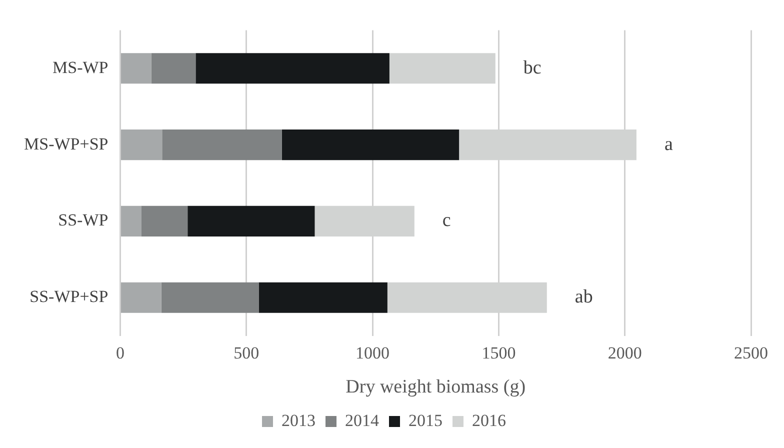 This screenshot has width=784, height=448. Describe the element at coordinates (499, 352) in the screenshot. I see `x-tick-label: 1500` at that location.